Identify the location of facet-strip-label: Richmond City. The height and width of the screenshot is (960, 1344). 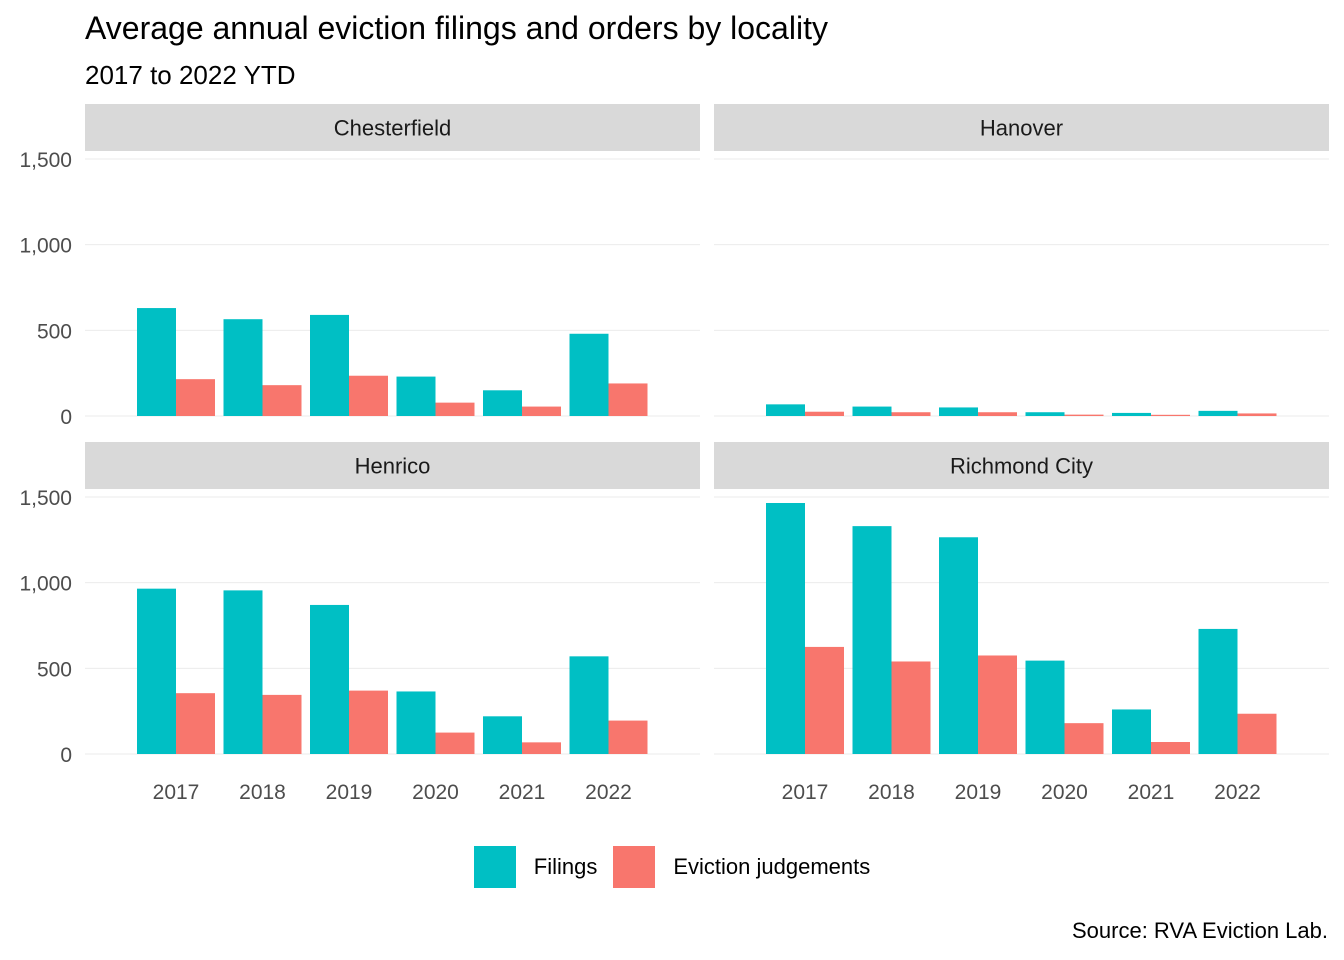
(1021, 466).